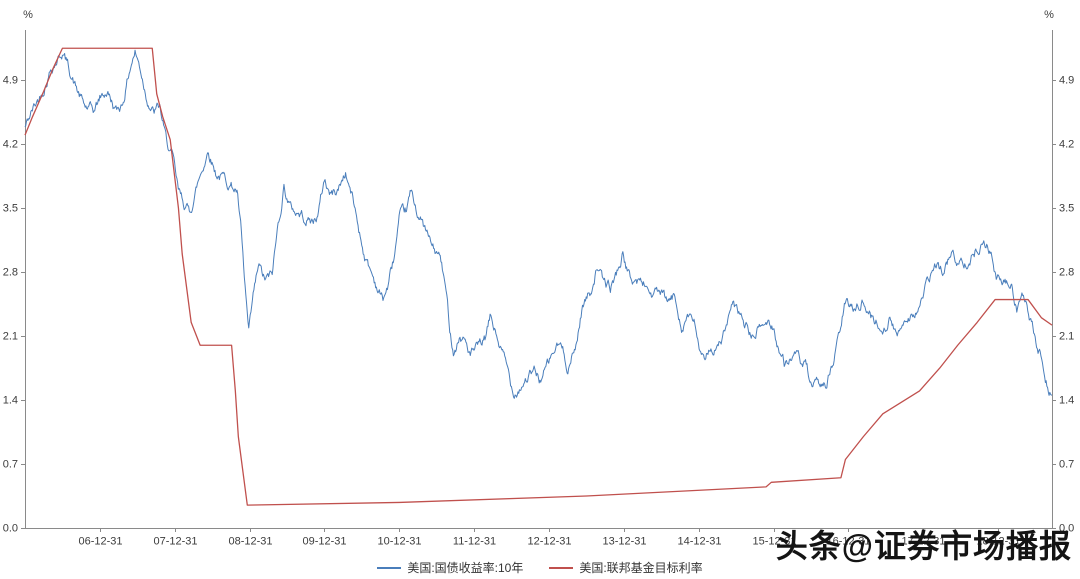 The image size is (1080, 579). I want to click on legend-line-treasury-yield-icon, so click(389, 567).